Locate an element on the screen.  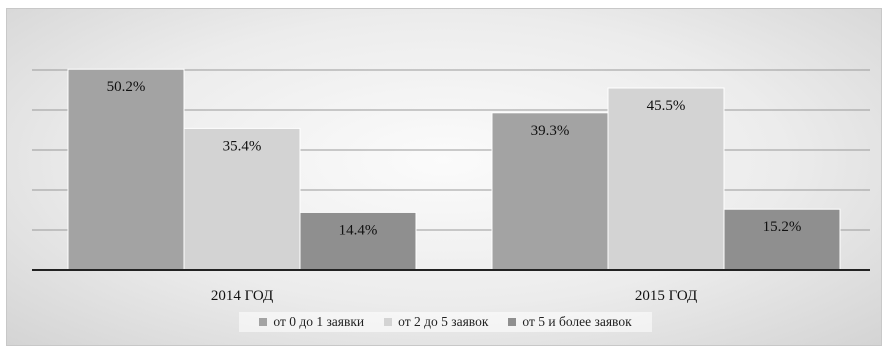
category-label-2: 2015 ГОД is located at coordinates (666, 296).